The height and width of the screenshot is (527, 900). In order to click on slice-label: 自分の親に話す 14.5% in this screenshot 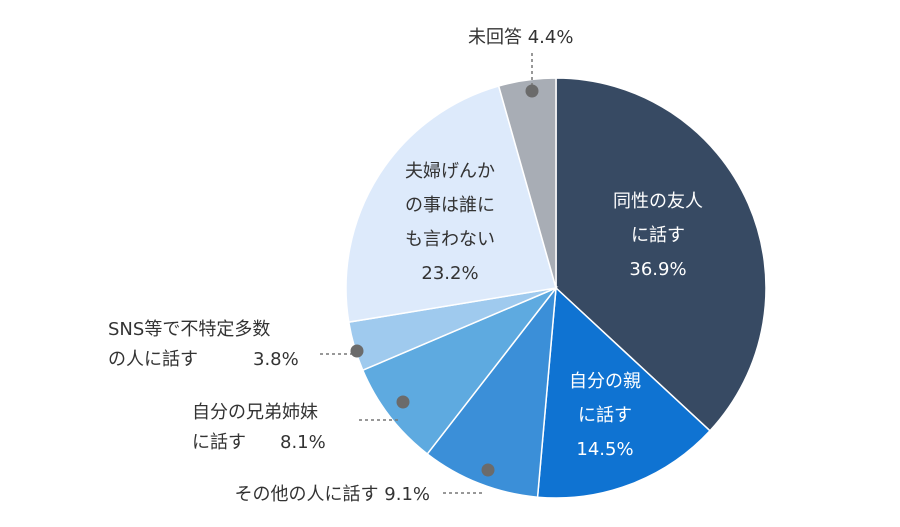, I will do `click(605, 415)`.